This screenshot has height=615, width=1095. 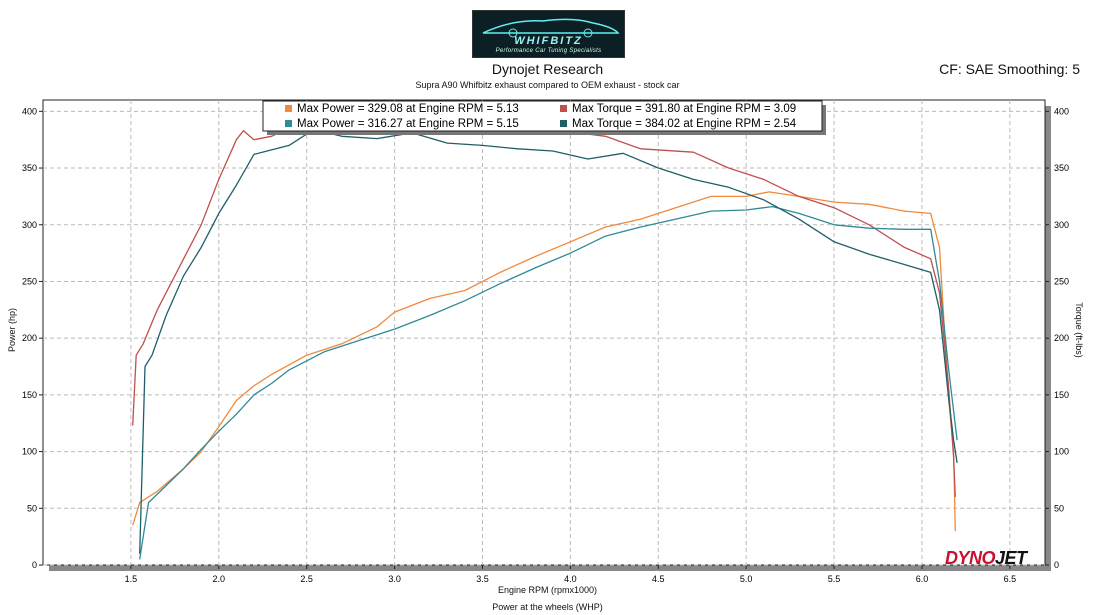 I want to click on y-tick-label-right: 200, so click(x=1061, y=338).